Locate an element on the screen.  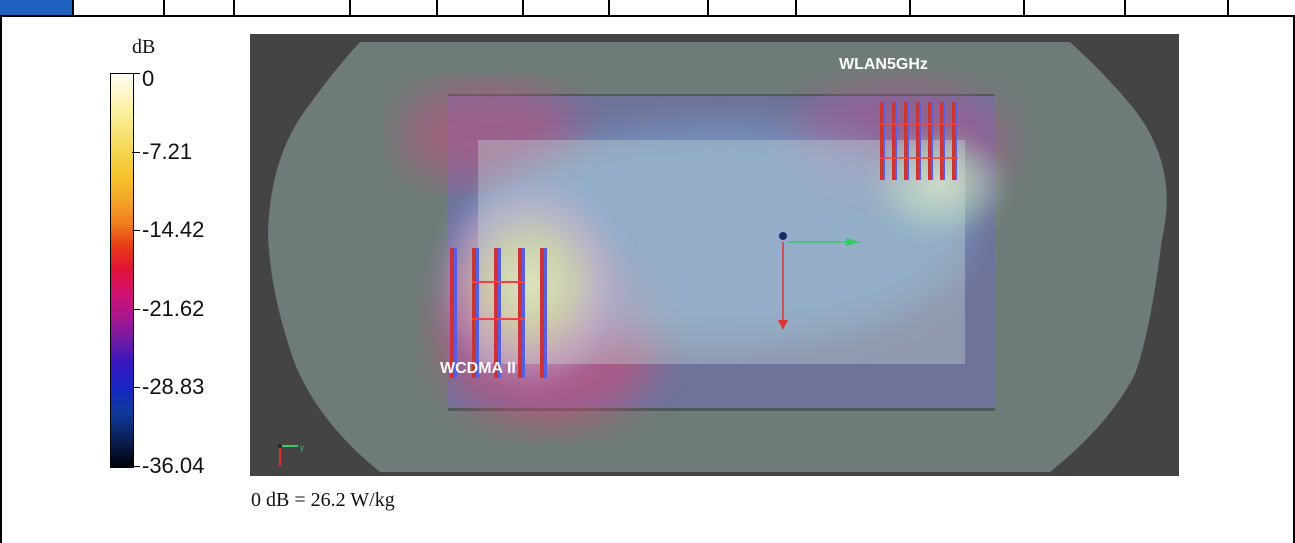
table-top-border is located at coordinates (647, 16).